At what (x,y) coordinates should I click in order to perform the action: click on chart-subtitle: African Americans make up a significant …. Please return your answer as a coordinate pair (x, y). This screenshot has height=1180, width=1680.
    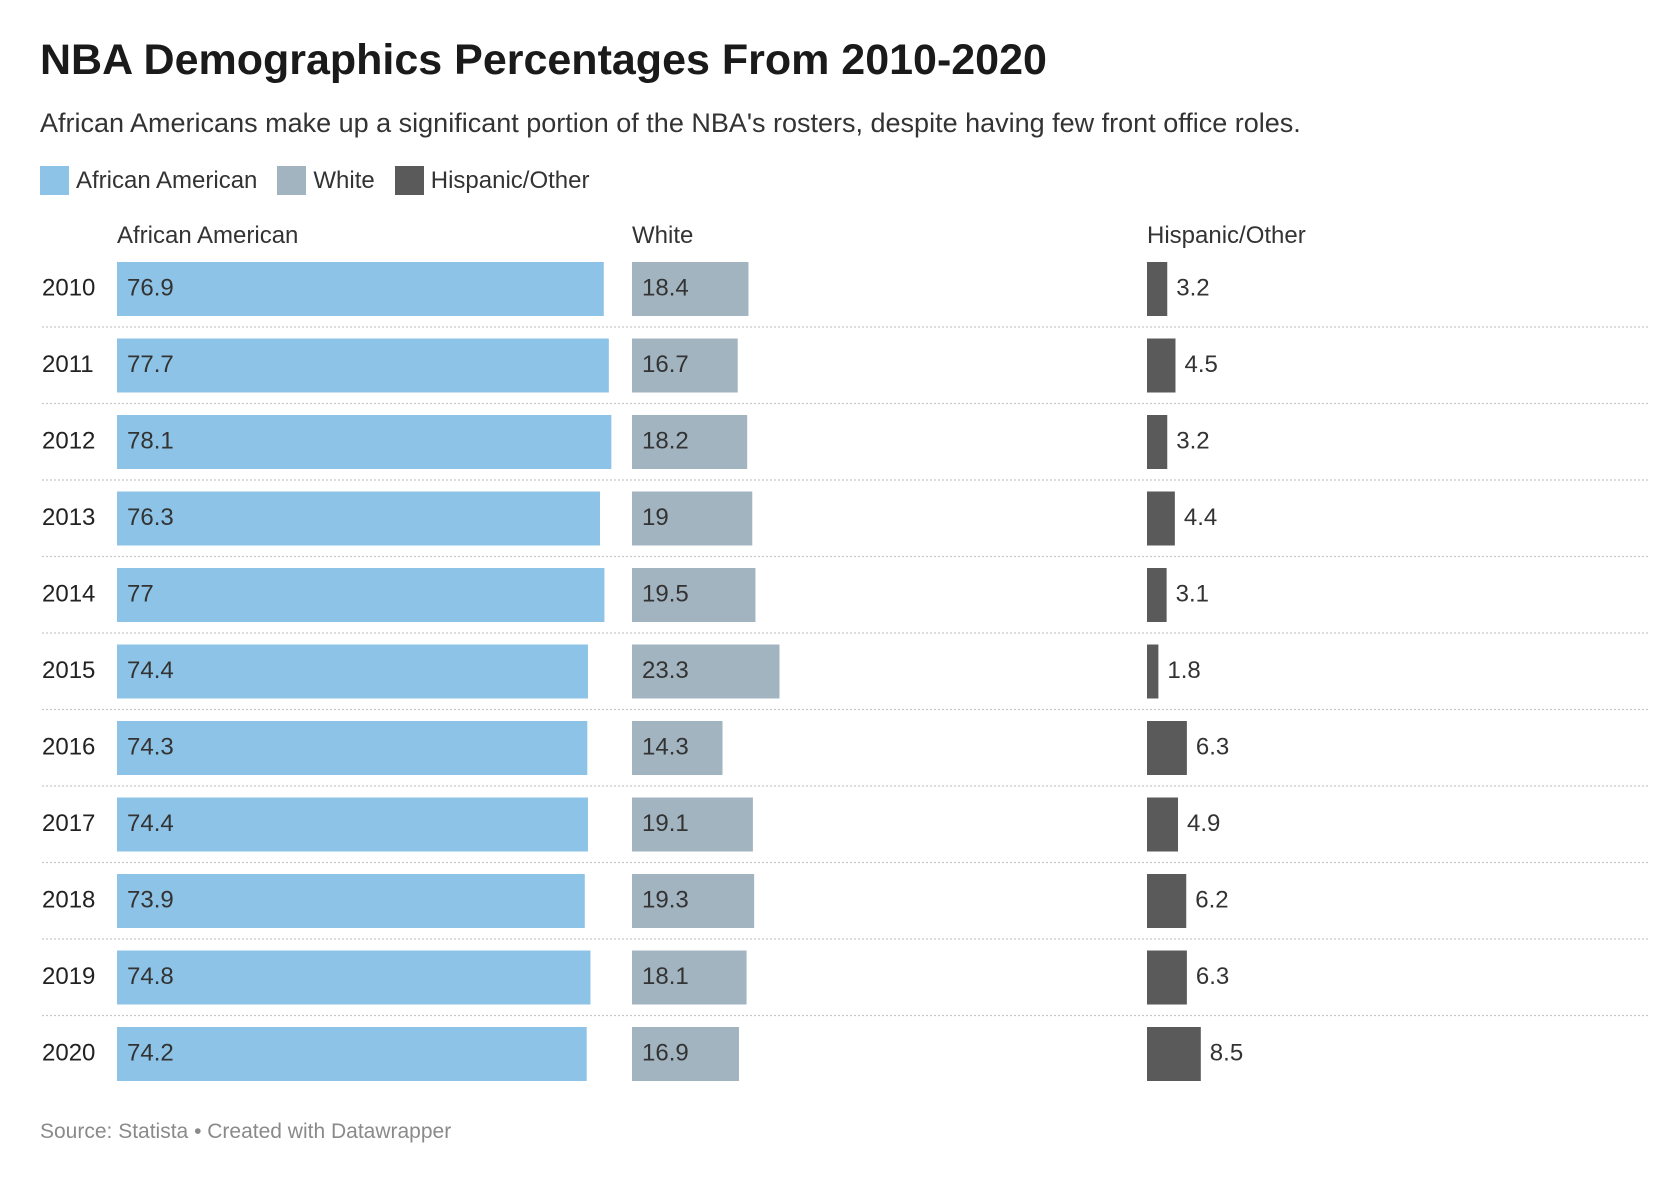
    Looking at the image, I should click on (670, 123).